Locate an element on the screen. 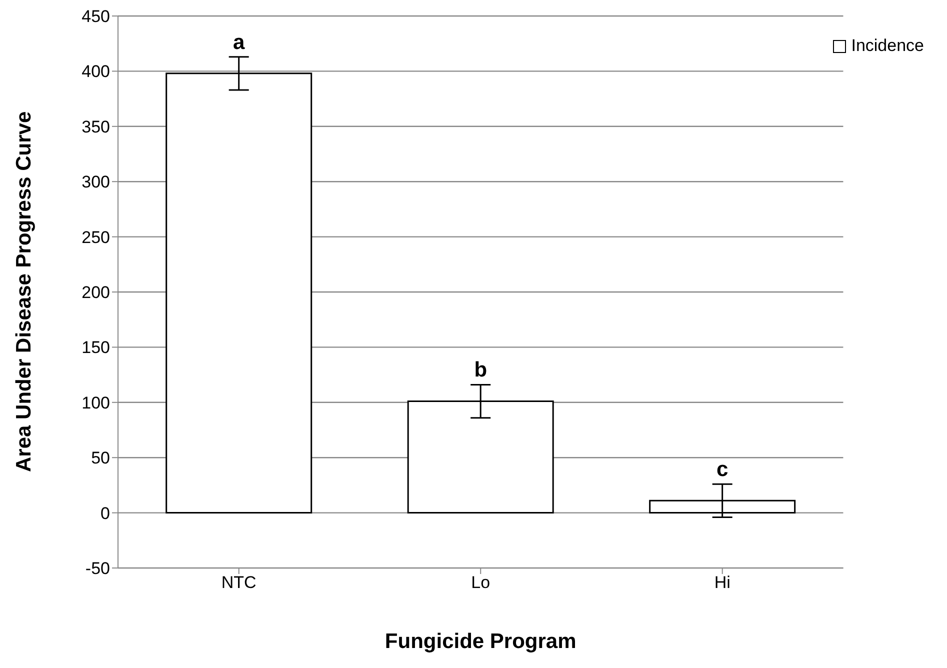  annotation: c is located at coordinates (722, 470).